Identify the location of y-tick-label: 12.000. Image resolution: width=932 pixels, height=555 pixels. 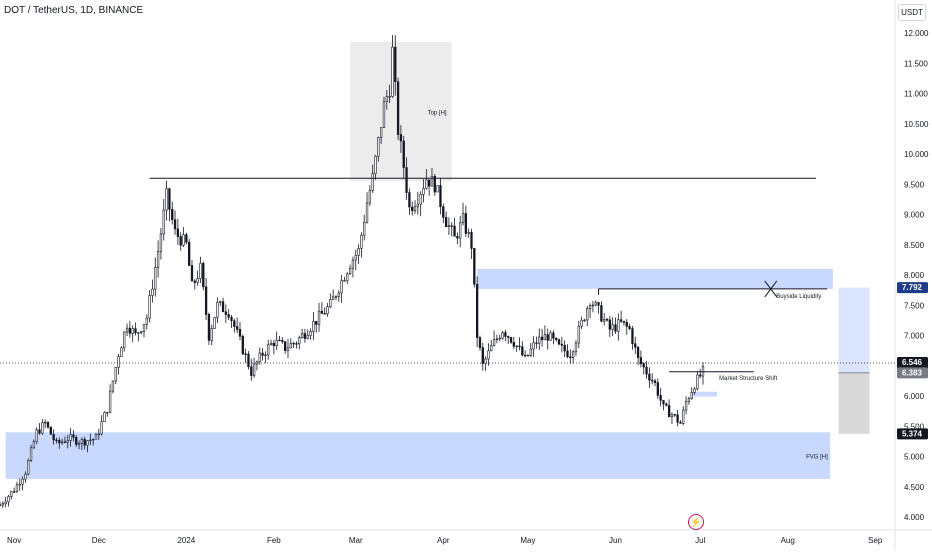
(916, 33).